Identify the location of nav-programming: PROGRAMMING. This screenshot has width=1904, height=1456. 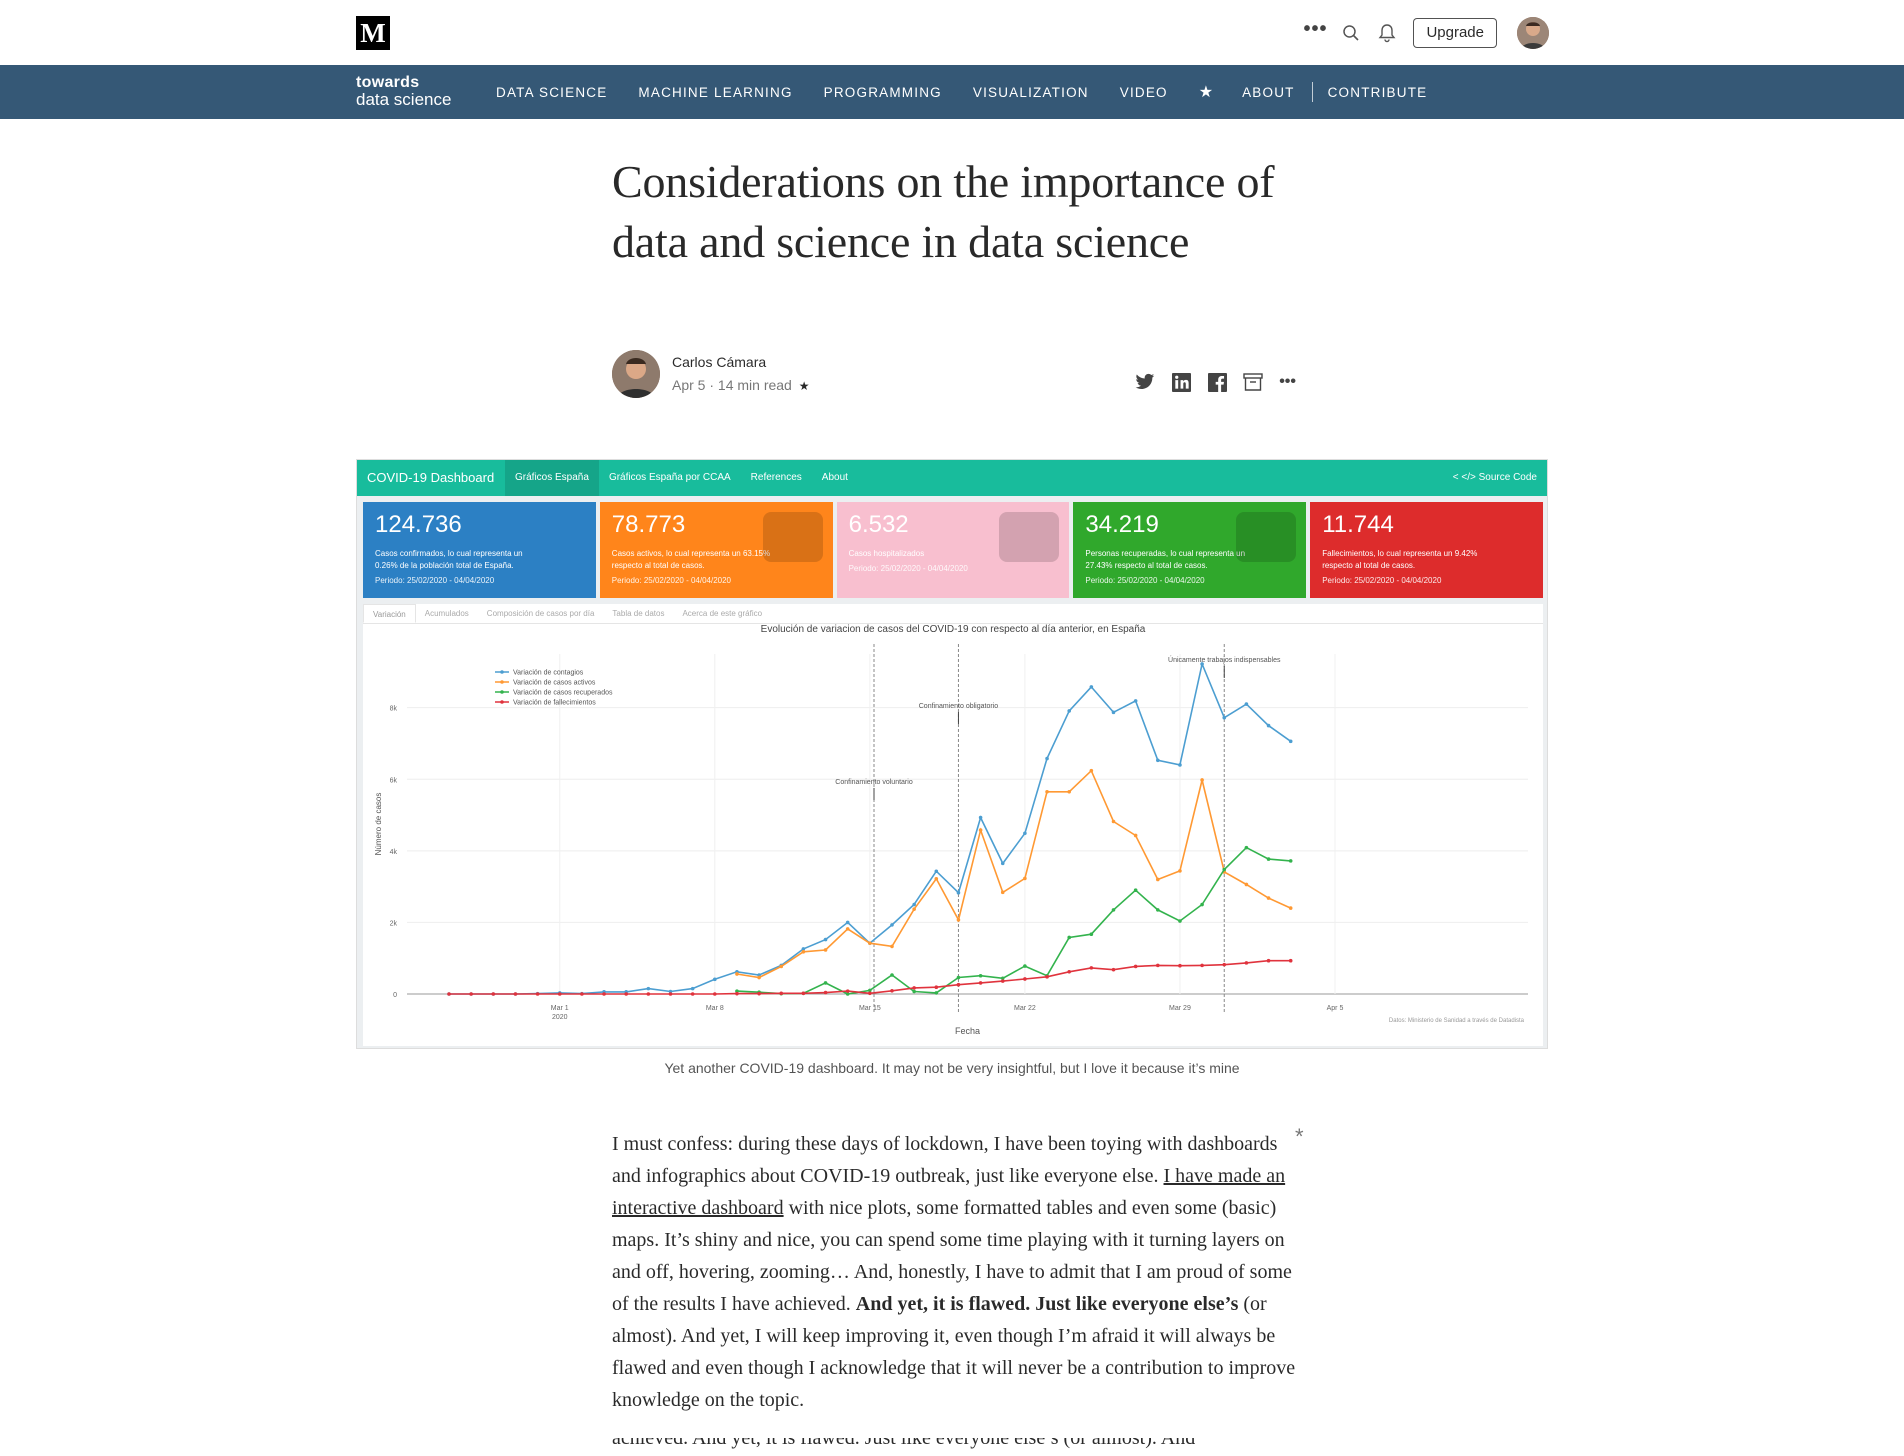
(882, 92).